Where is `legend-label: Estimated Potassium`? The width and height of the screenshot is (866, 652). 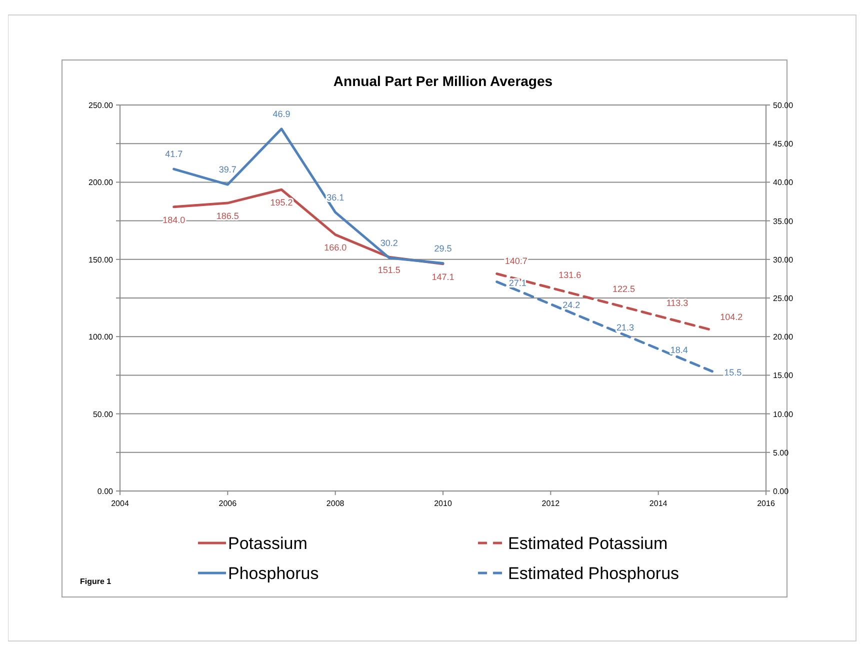
legend-label: Estimated Potassium is located at coordinates (588, 543).